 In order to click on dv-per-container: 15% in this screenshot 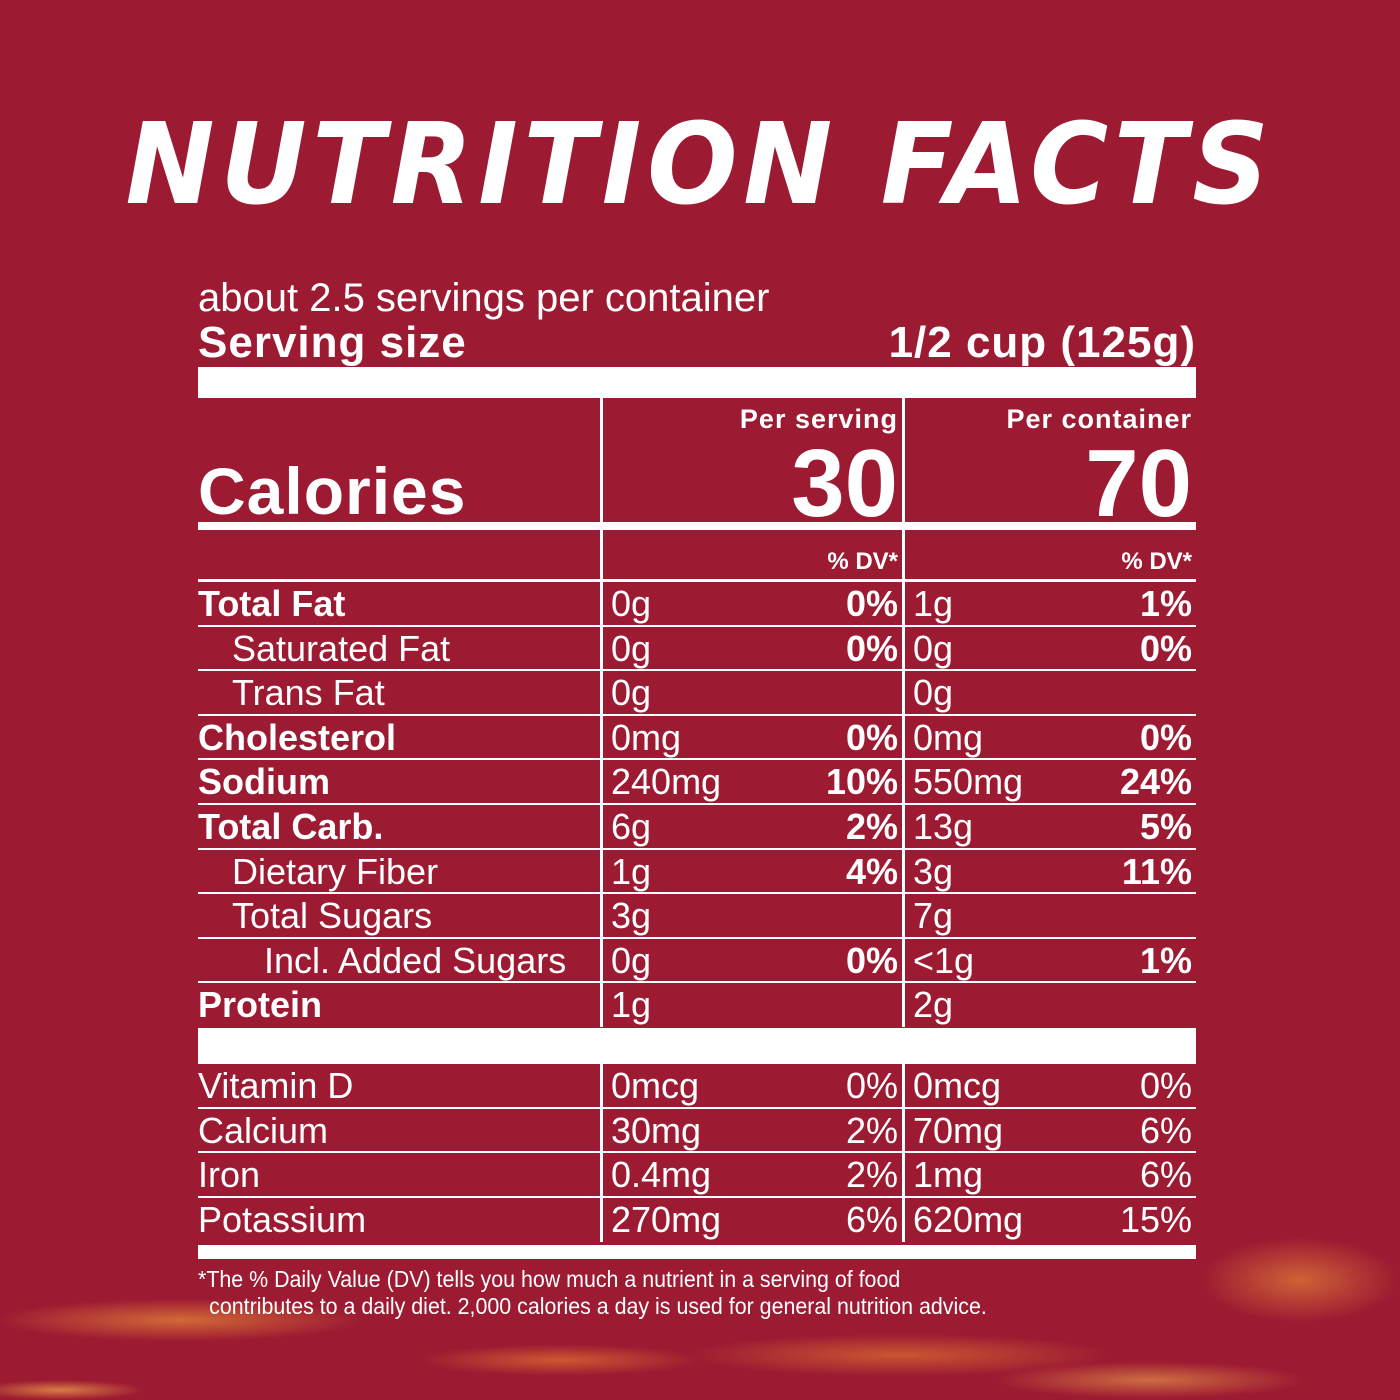, I will do `click(1155, 1219)`.